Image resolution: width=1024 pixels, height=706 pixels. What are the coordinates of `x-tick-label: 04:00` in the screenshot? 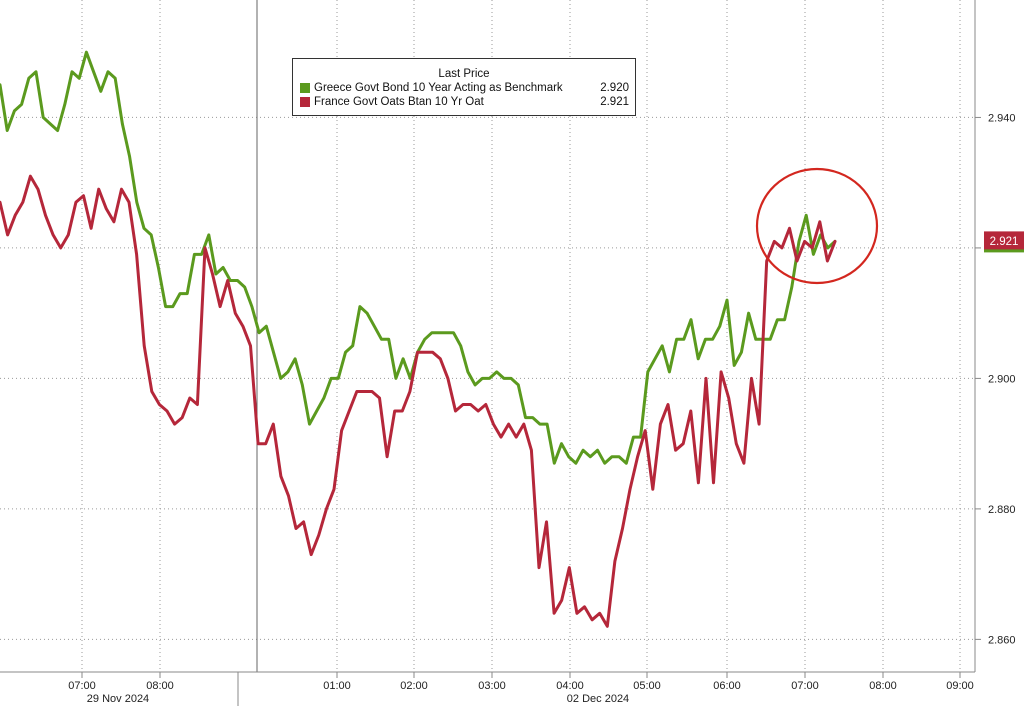 It's located at (570, 686).